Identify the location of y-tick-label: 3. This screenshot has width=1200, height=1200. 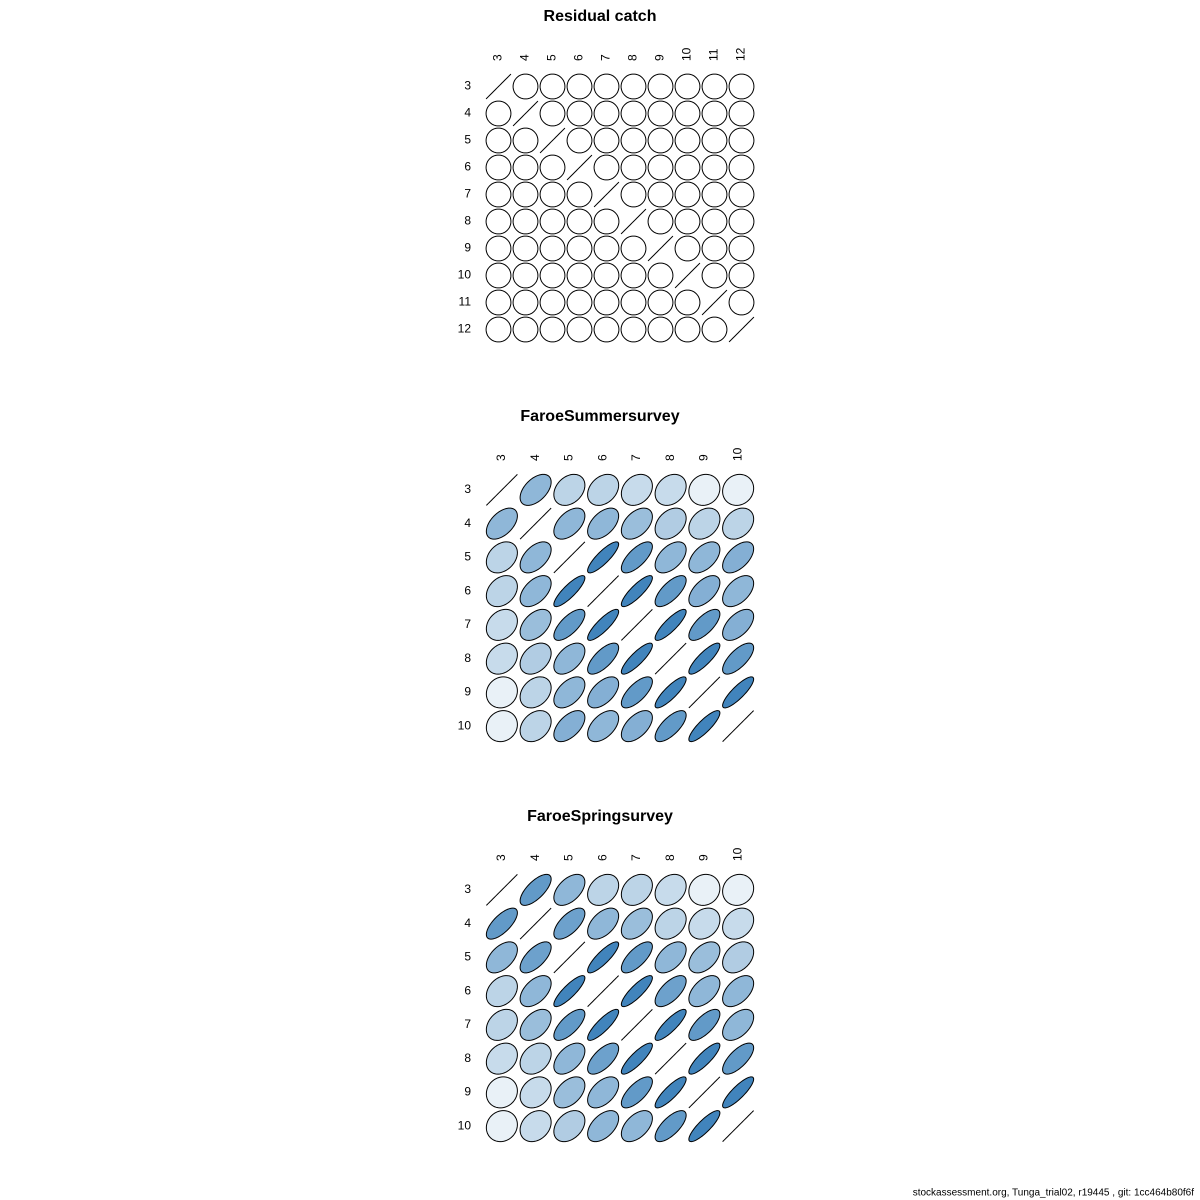
(467, 489).